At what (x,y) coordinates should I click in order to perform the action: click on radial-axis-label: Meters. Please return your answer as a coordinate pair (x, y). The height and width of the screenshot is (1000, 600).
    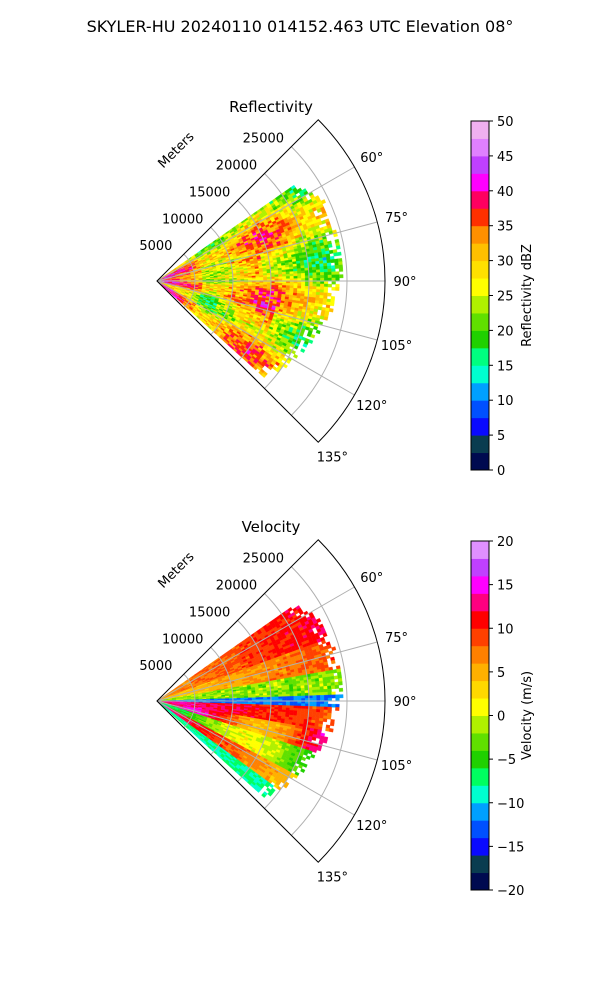
    Looking at the image, I should click on (177, 150).